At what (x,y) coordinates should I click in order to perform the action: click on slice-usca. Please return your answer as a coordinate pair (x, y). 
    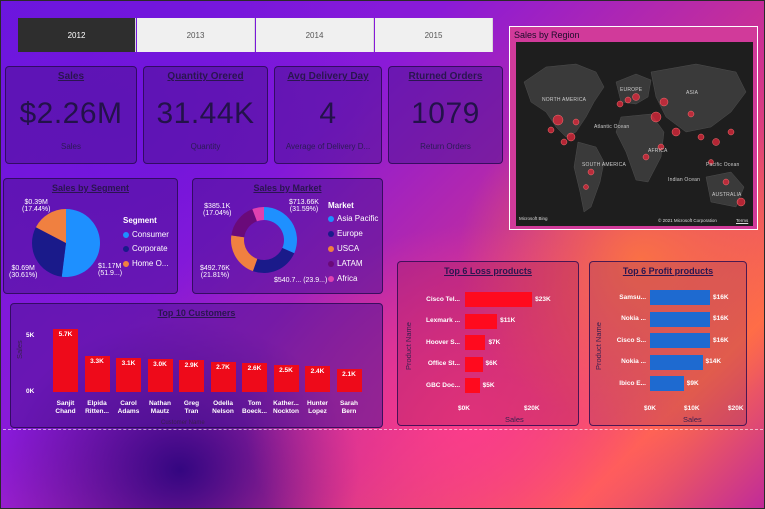
    Looking at the image, I should click on (244, 253).